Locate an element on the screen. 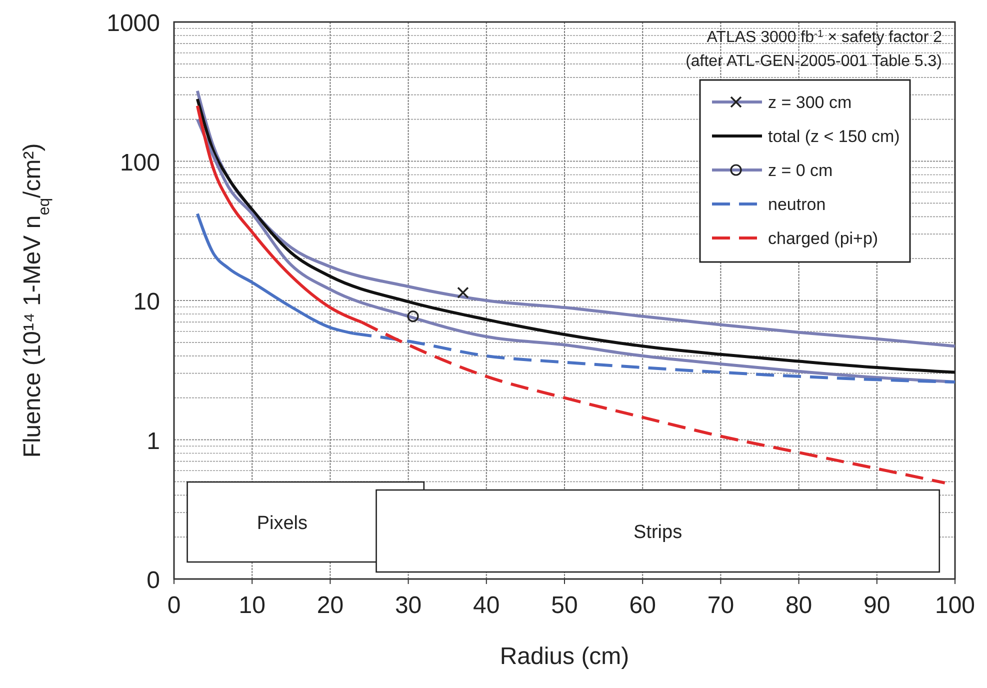  x-tick-label: 10 is located at coordinates (252, 605).